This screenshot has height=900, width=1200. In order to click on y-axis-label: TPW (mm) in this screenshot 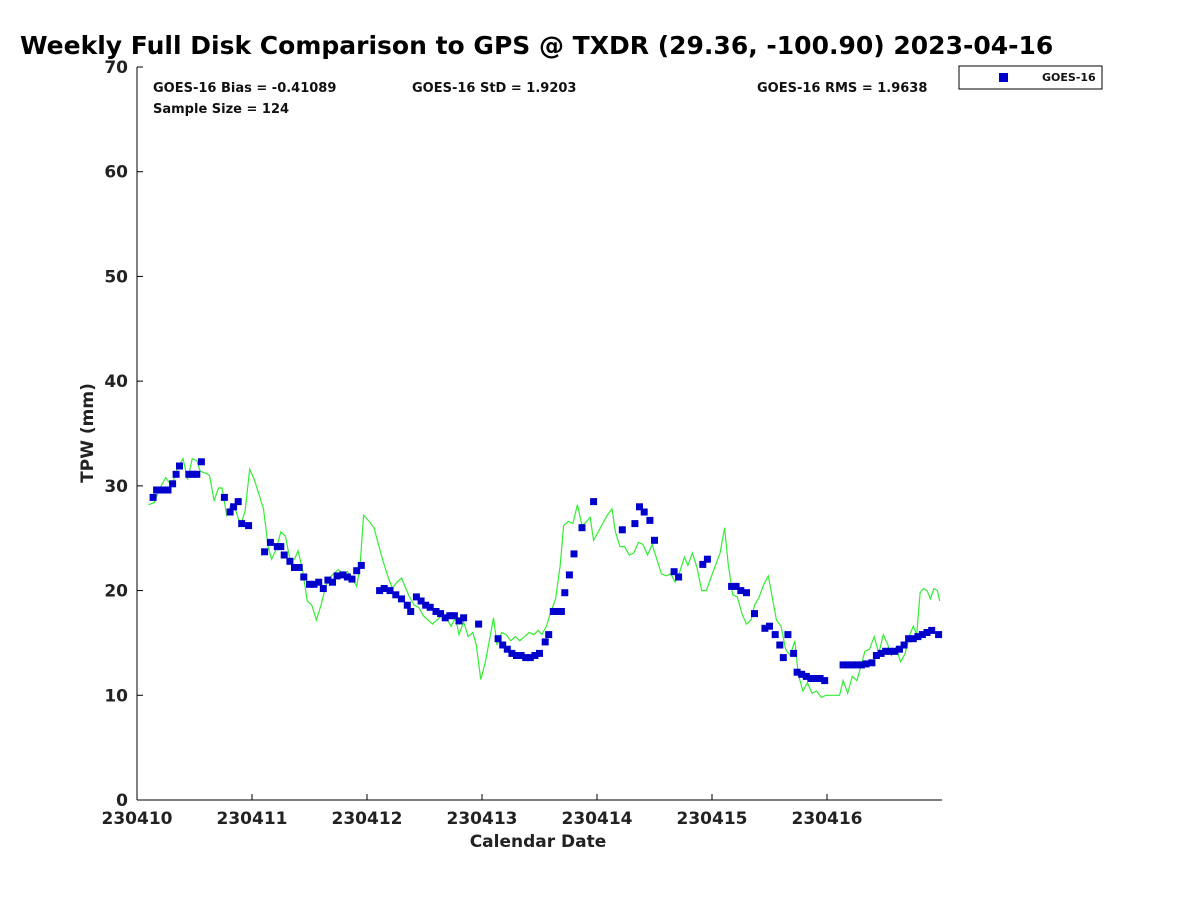, I will do `click(88, 433)`.